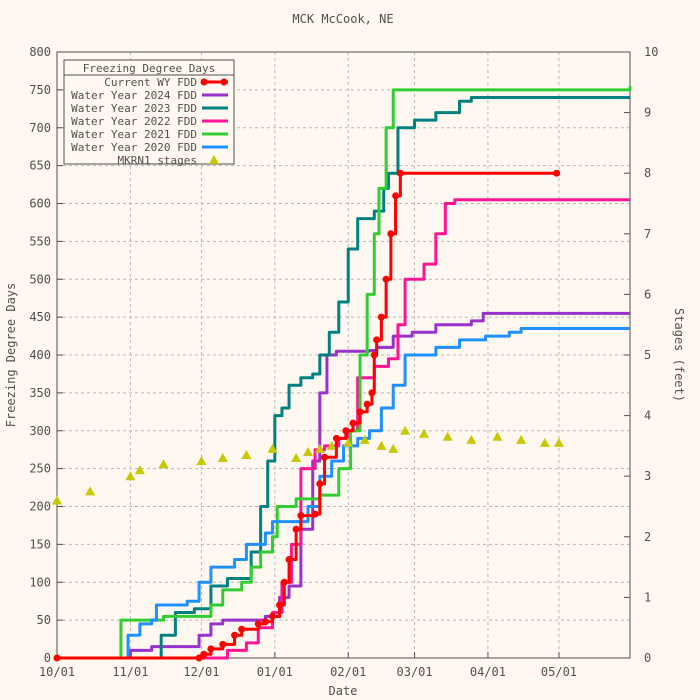  What do you see at coordinates (647, 416) in the screenshot?
I see `y2-tick-label: 4` at bounding box center [647, 416].